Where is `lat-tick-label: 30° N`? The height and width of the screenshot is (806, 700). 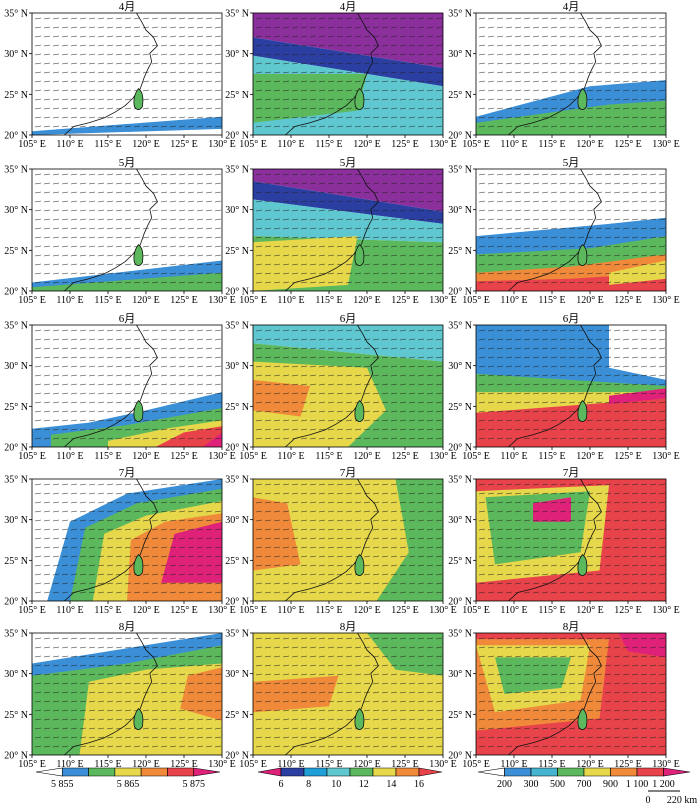 lat-tick-label: 30° N is located at coordinates (237, 674).